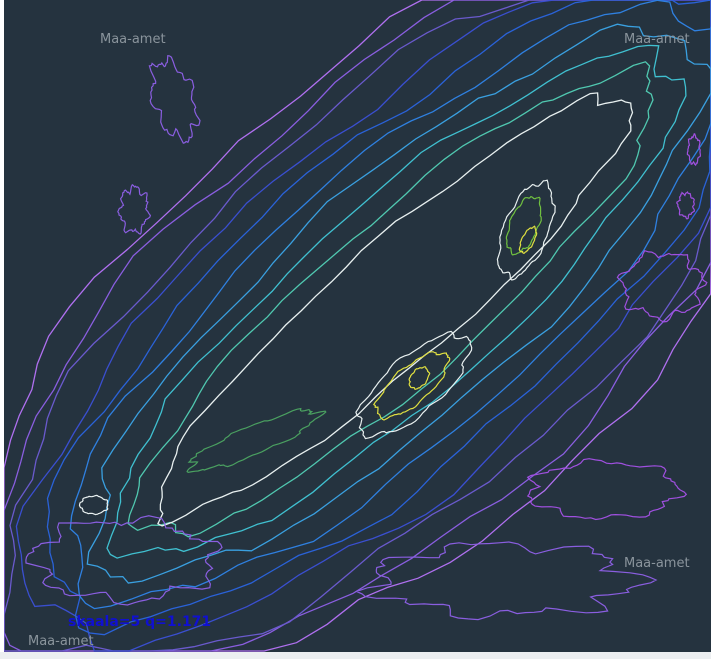 This screenshot has height=659, width=711. Describe the element at coordinates (355, 655) in the screenshot. I see `bottom-strip` at that location.